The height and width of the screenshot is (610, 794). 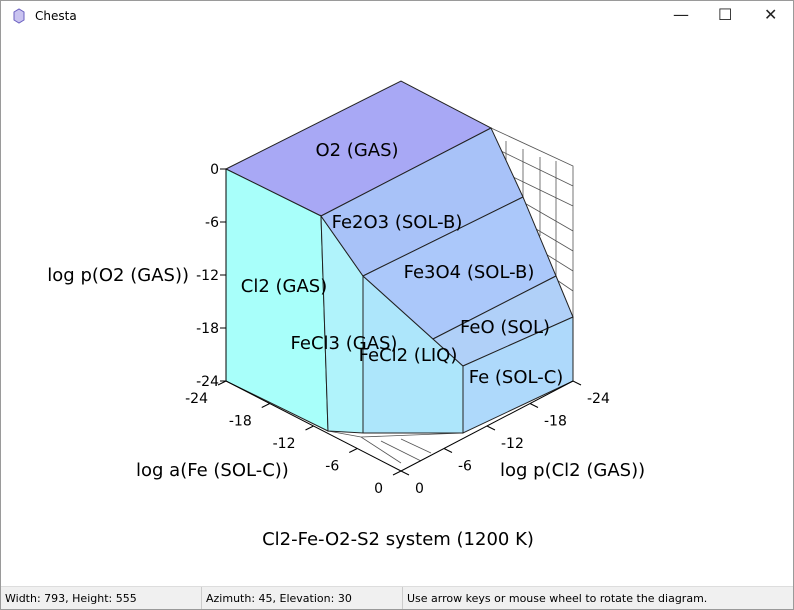 I want to click on region-label: O2 (GAS), so click(x=356, y=150).